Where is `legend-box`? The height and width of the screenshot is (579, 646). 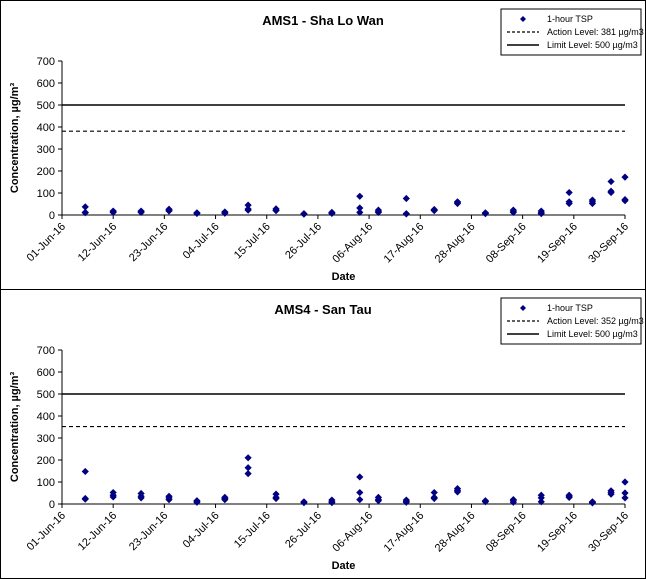
legend-box is located at coordinates (571, 321).